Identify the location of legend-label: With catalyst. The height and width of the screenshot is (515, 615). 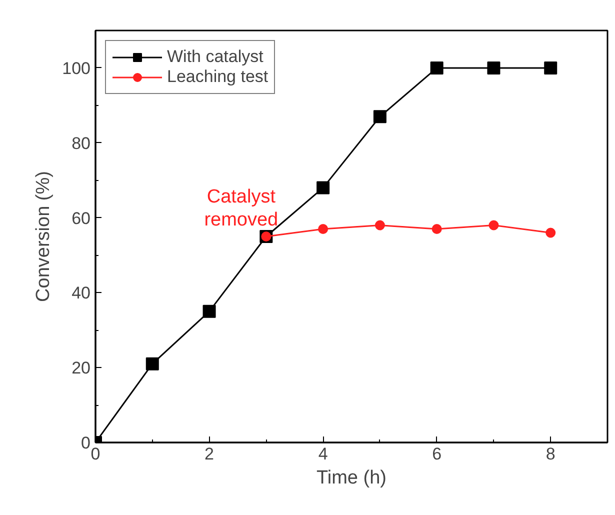
(215, 57).